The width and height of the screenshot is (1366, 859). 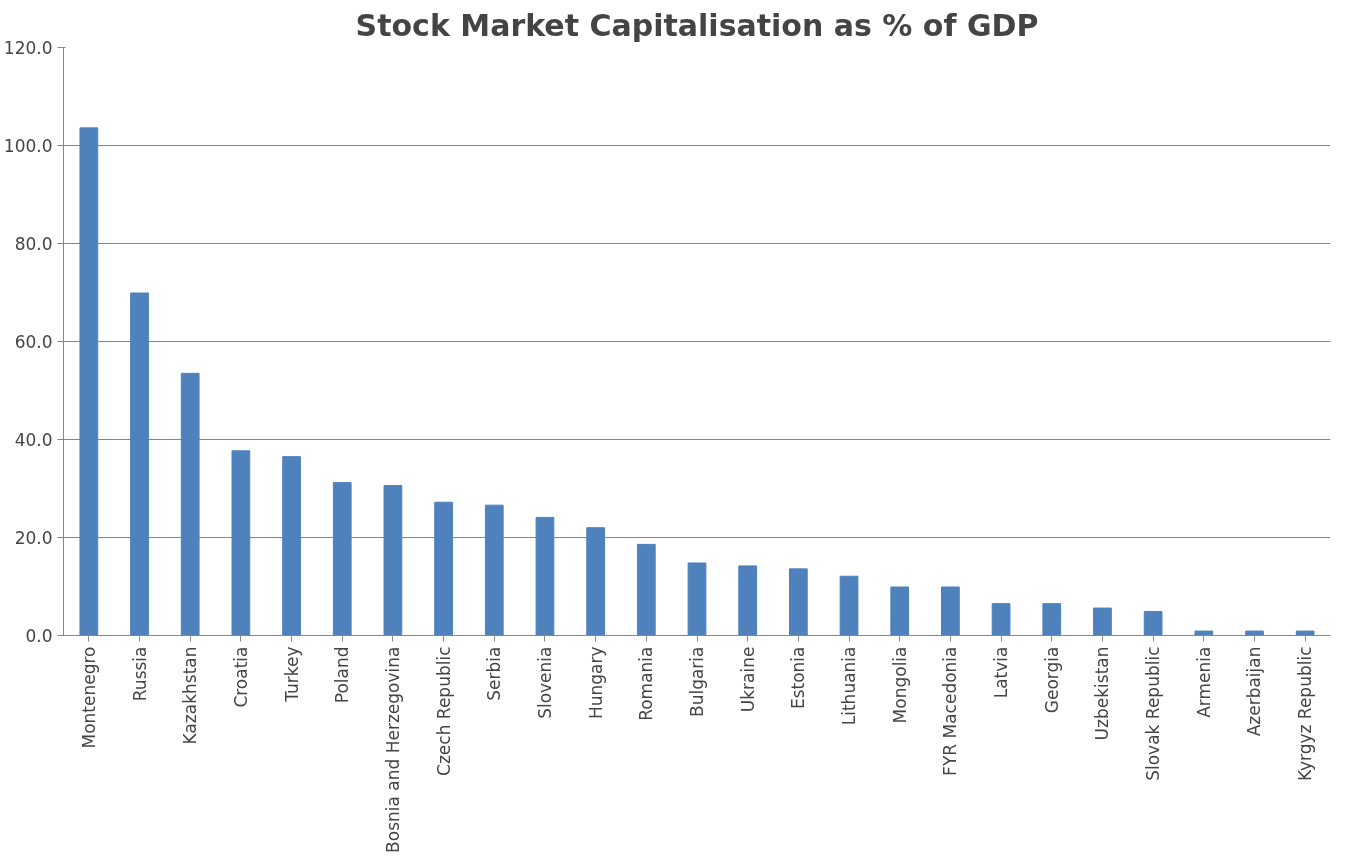 What do you see at coordinates (1051, 680) in the screenshot?
I see `x-tick-label: Georgia` at bounding box center [1051, 680].